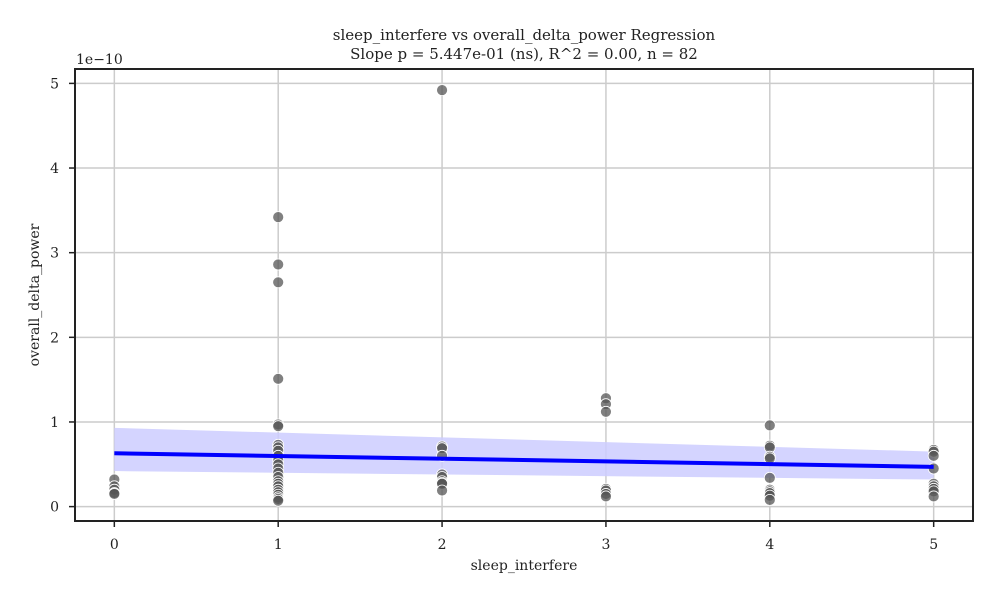 This screenshot has height=600, width=1000. Describe the element at coordinates (54, 254) in the screenshot. I see `y-tick-label-3: 3` at that location.